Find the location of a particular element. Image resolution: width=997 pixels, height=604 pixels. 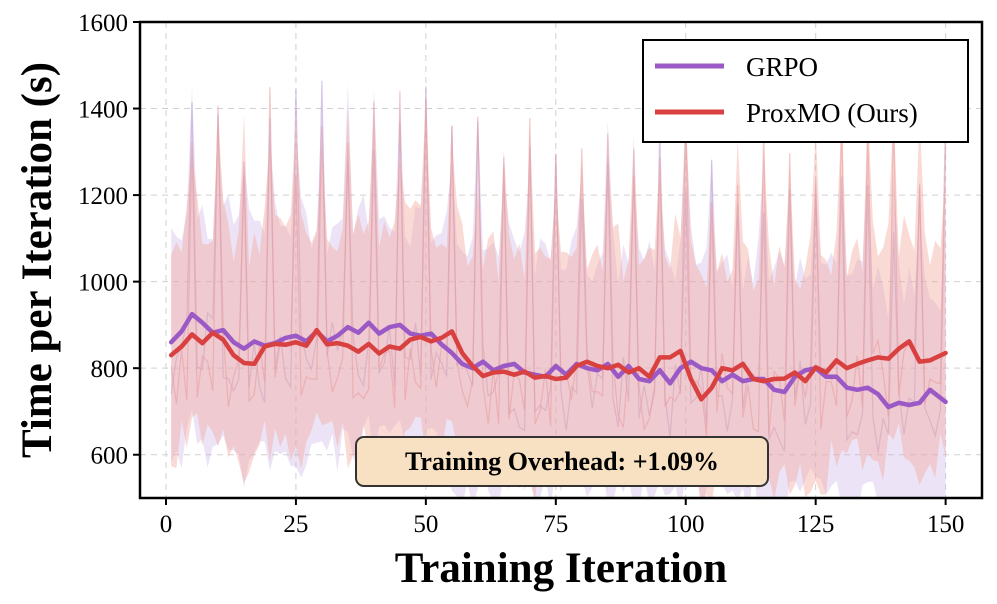

series-line-proxmo is located at coordinates (558, 364).